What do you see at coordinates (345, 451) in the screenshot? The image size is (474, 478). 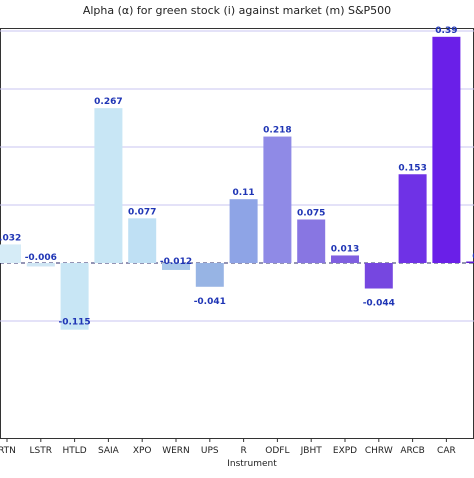 I see `x-tick-label-expd: EXPD` at bounding box center [345, 451].